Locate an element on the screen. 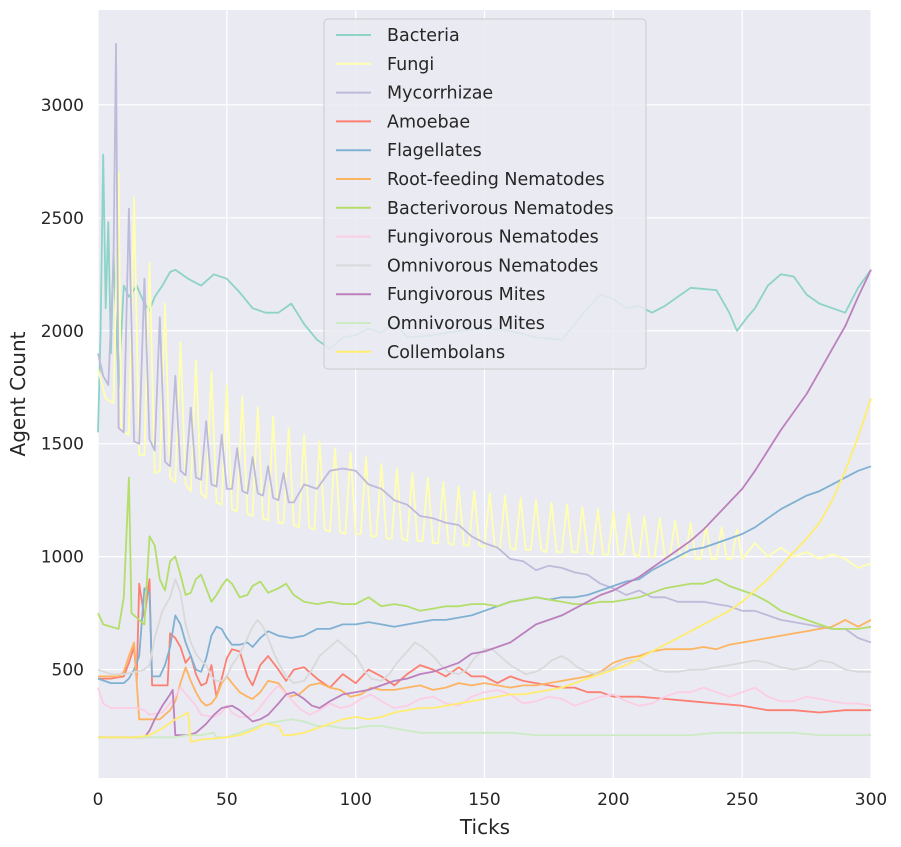  legend-label: Omnivorous Mites is located at coordinates (466, 324).